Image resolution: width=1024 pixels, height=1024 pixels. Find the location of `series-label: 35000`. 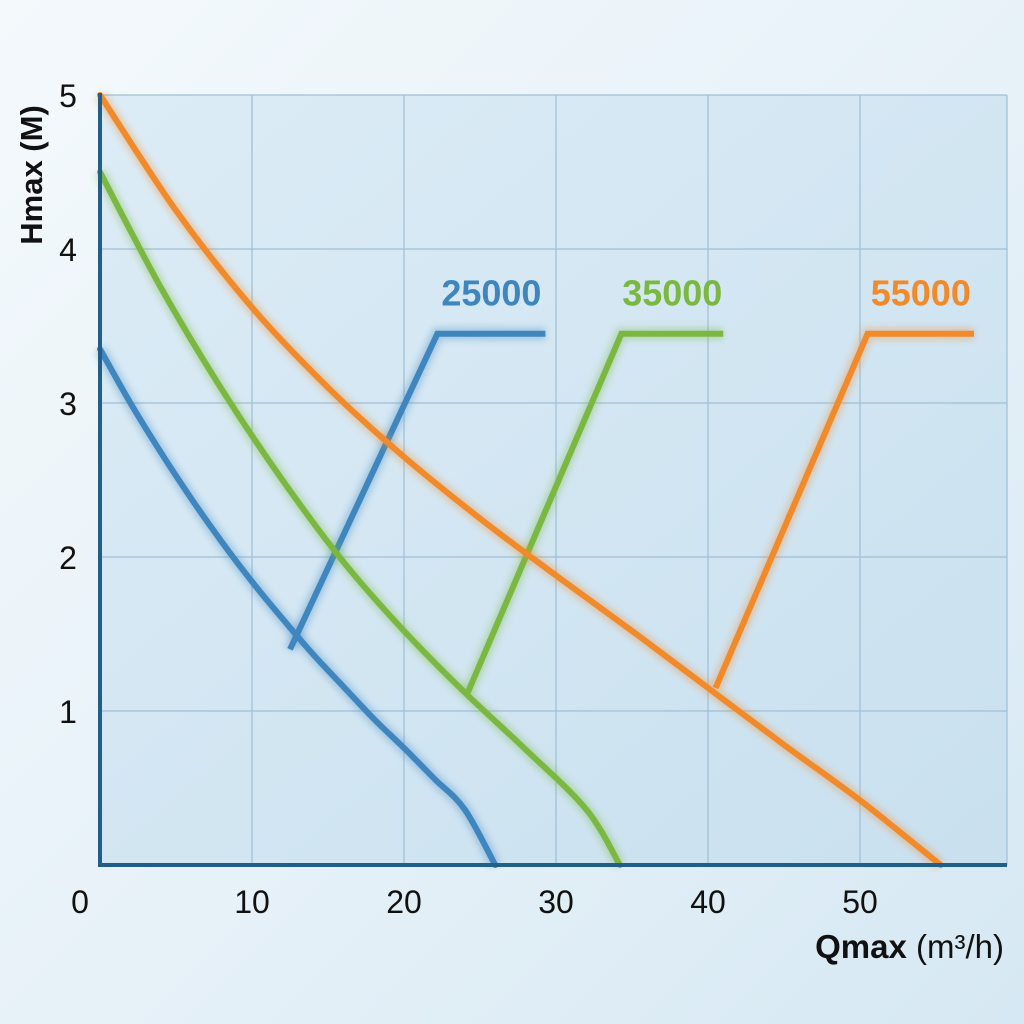

series-label: 35000 is located at coordinates (672, 293).